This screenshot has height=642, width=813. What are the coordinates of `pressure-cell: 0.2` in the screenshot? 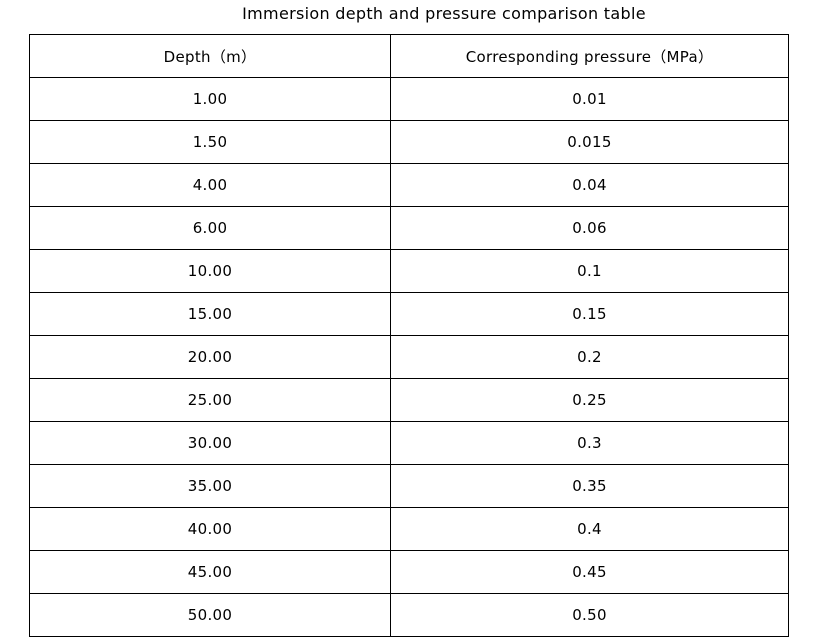 It's located at (589, 357).